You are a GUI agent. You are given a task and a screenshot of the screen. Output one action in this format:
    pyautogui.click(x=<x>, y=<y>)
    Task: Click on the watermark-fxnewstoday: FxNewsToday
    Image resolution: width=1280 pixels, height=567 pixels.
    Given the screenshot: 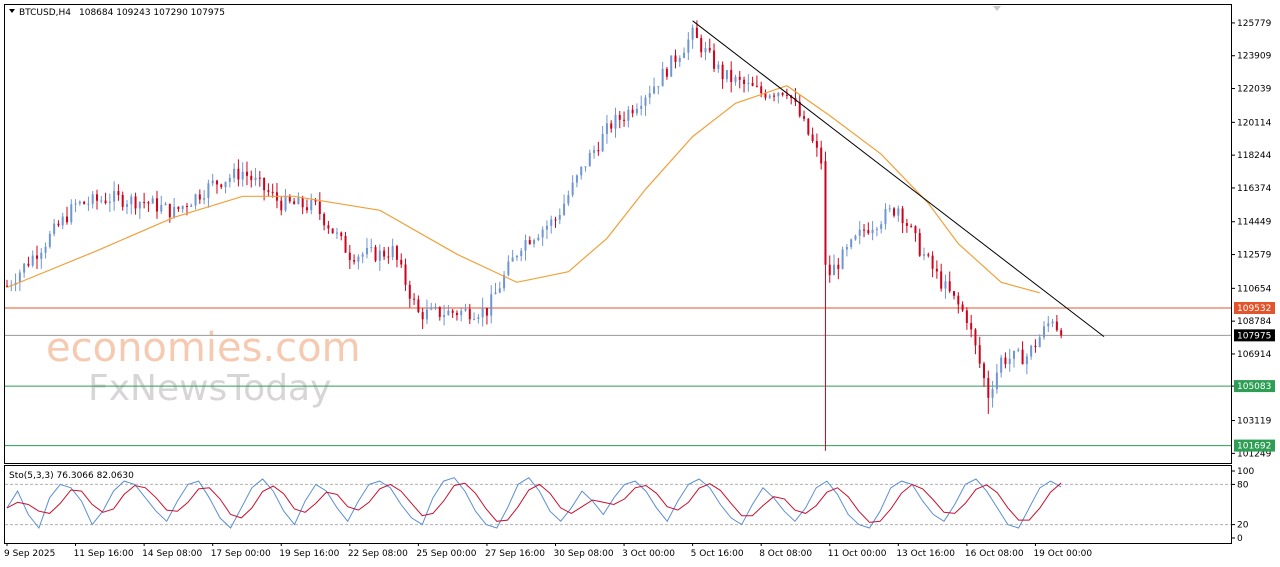 What is the action you would take?
    pyautogui.click(x=209, y=388)
    